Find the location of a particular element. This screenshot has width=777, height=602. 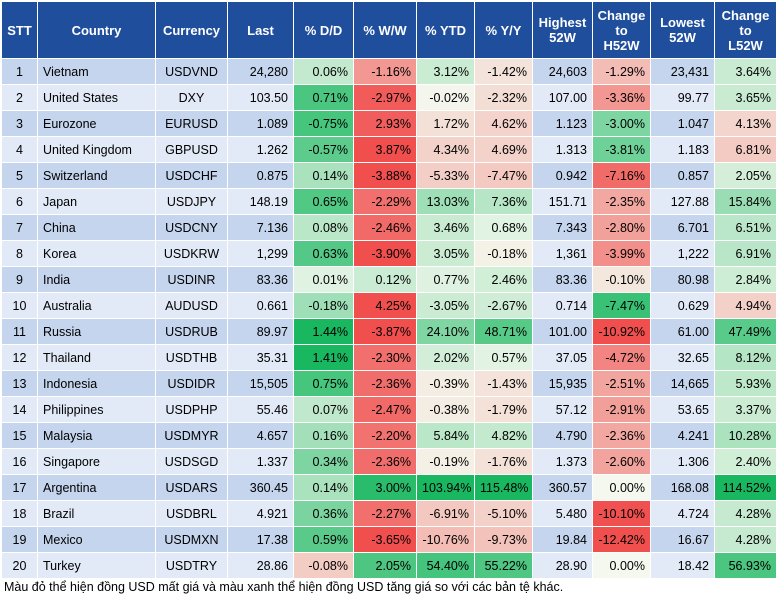

value-cell: 360.45 is located at coordinates (260, 487).